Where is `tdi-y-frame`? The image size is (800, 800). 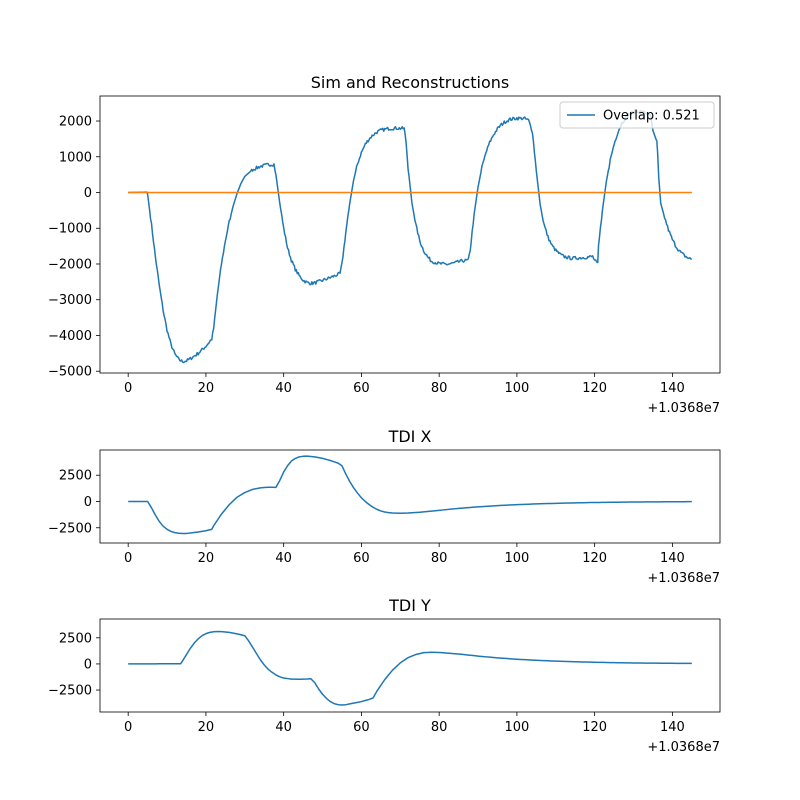 tdi-y-frame is located at coordinates (410, 665).